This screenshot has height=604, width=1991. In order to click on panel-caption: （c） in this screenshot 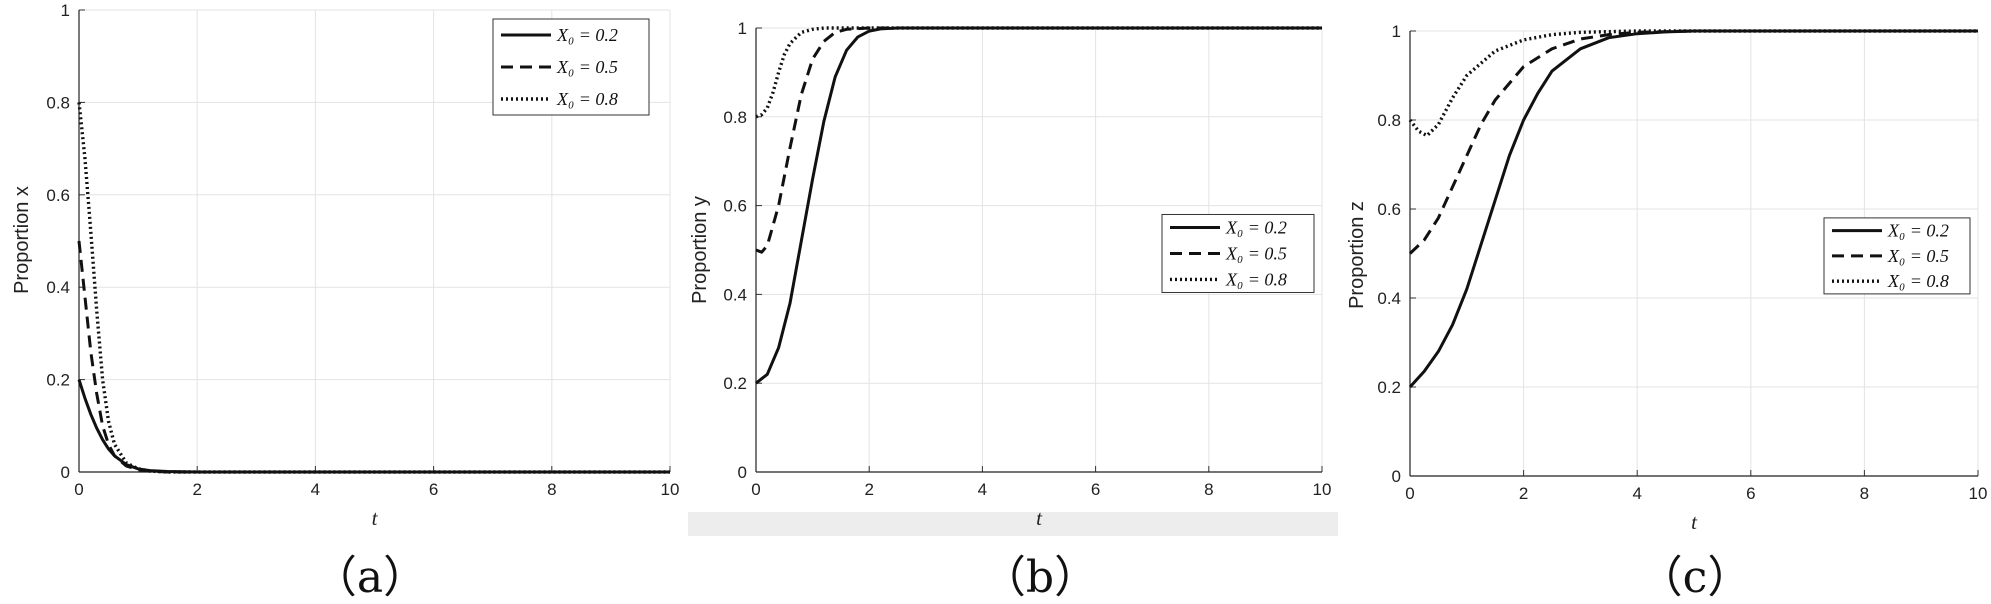, I will do `click(1695, 577)`.